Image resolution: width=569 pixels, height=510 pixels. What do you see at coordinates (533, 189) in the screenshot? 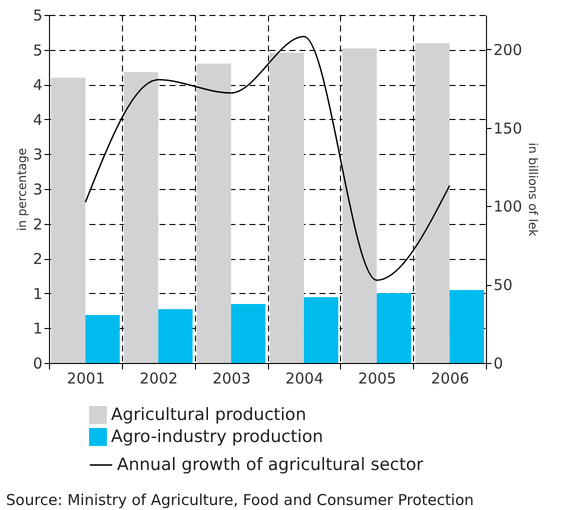
I see `y2-axis-title: in billions of lek` at bounding box center [533, 189].